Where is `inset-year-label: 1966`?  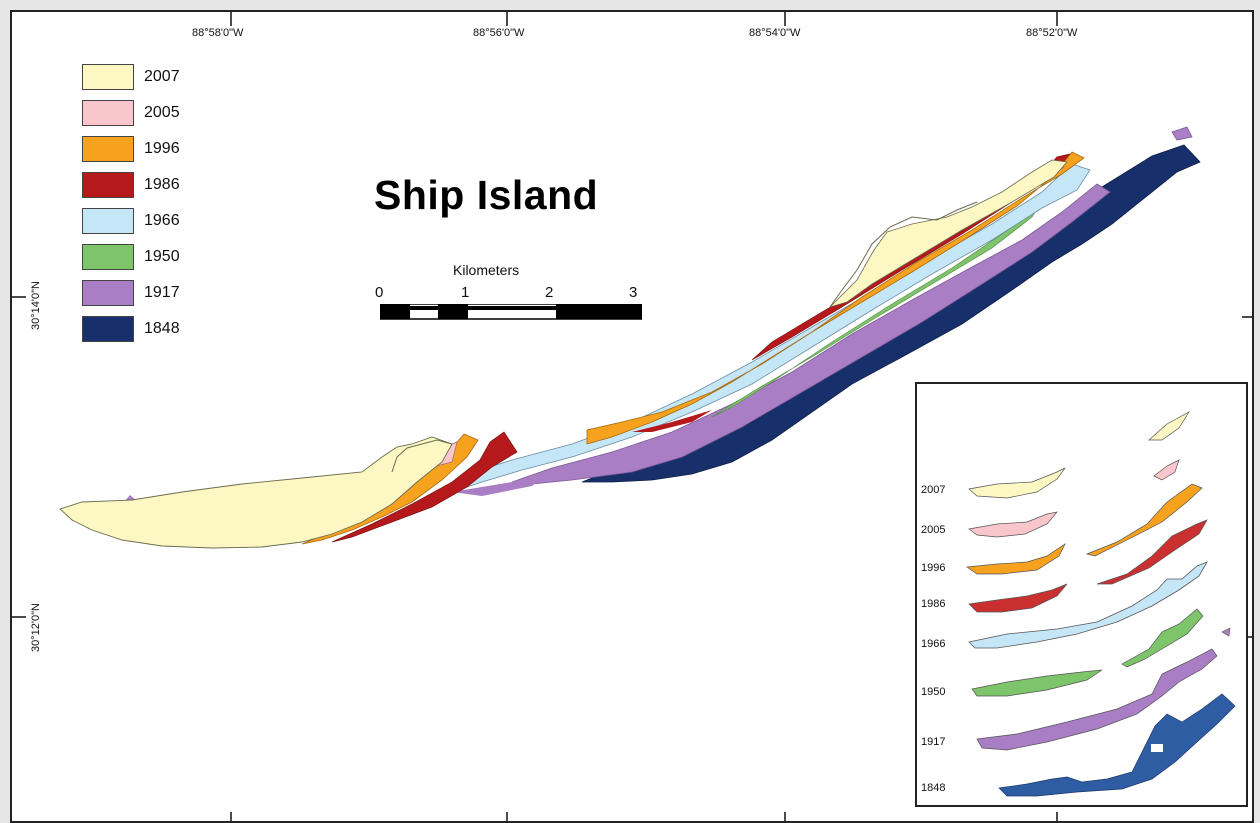 inset-year-label: 1966 is located at coordinates (933, 644).